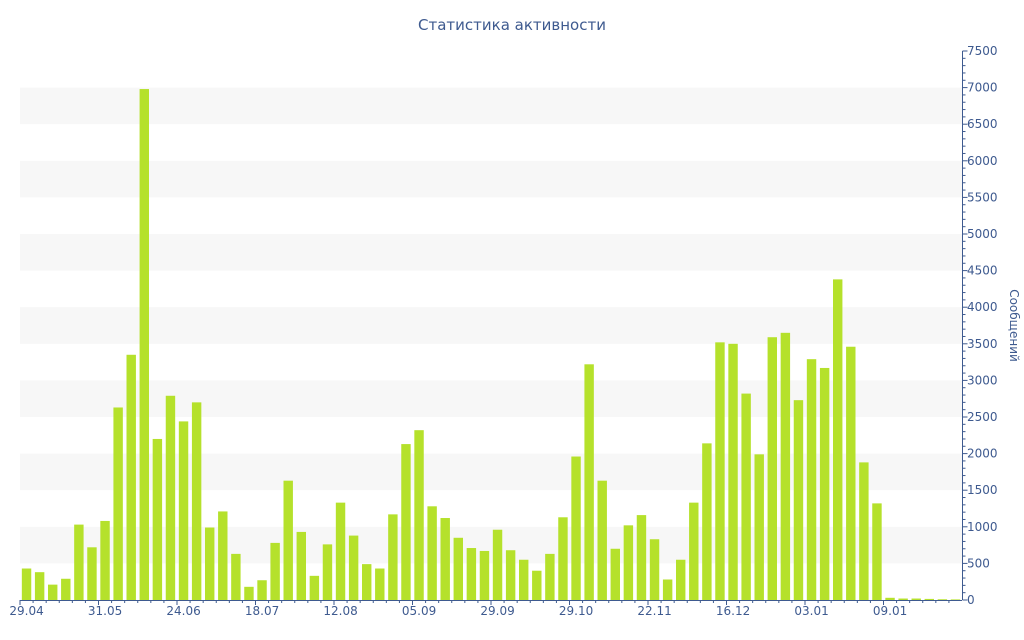 The image size is (1024, 640). I want to click on y-tick-label: 3500, so click(982, 344).